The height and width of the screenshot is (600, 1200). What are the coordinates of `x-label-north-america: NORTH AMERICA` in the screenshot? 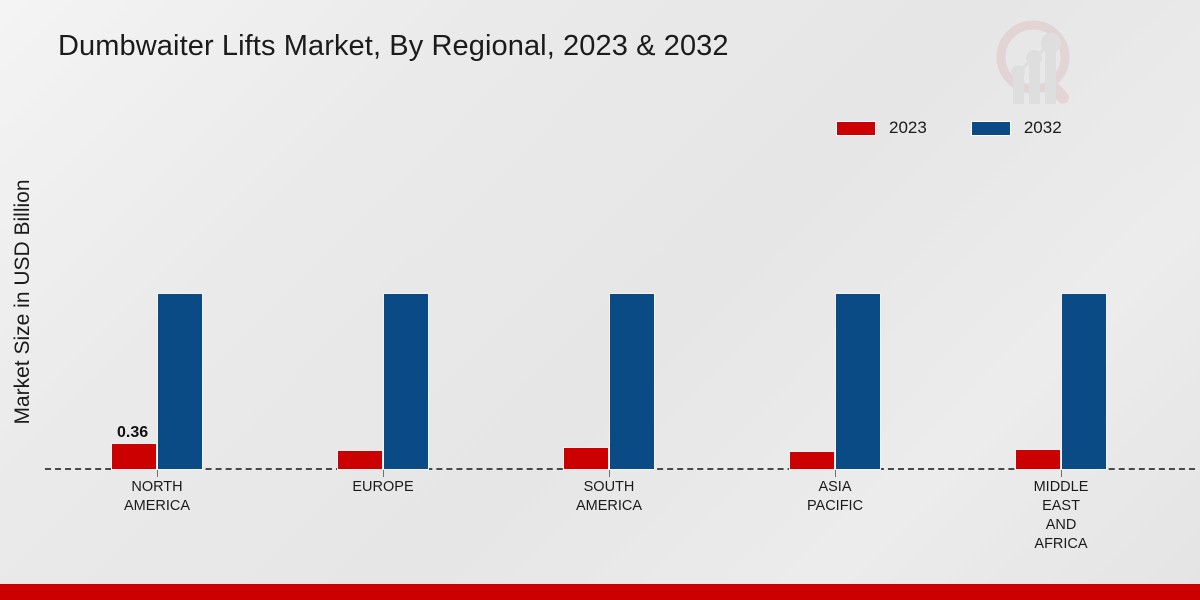 It's located at (157, 497).